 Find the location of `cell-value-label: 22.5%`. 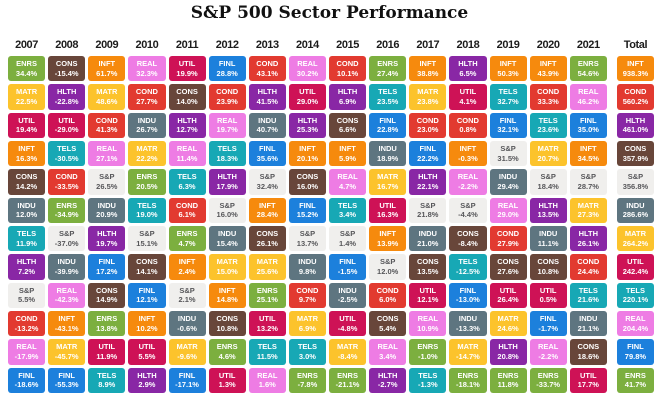

cell-value-label: 22.5% is located at coordinates (26, 101).